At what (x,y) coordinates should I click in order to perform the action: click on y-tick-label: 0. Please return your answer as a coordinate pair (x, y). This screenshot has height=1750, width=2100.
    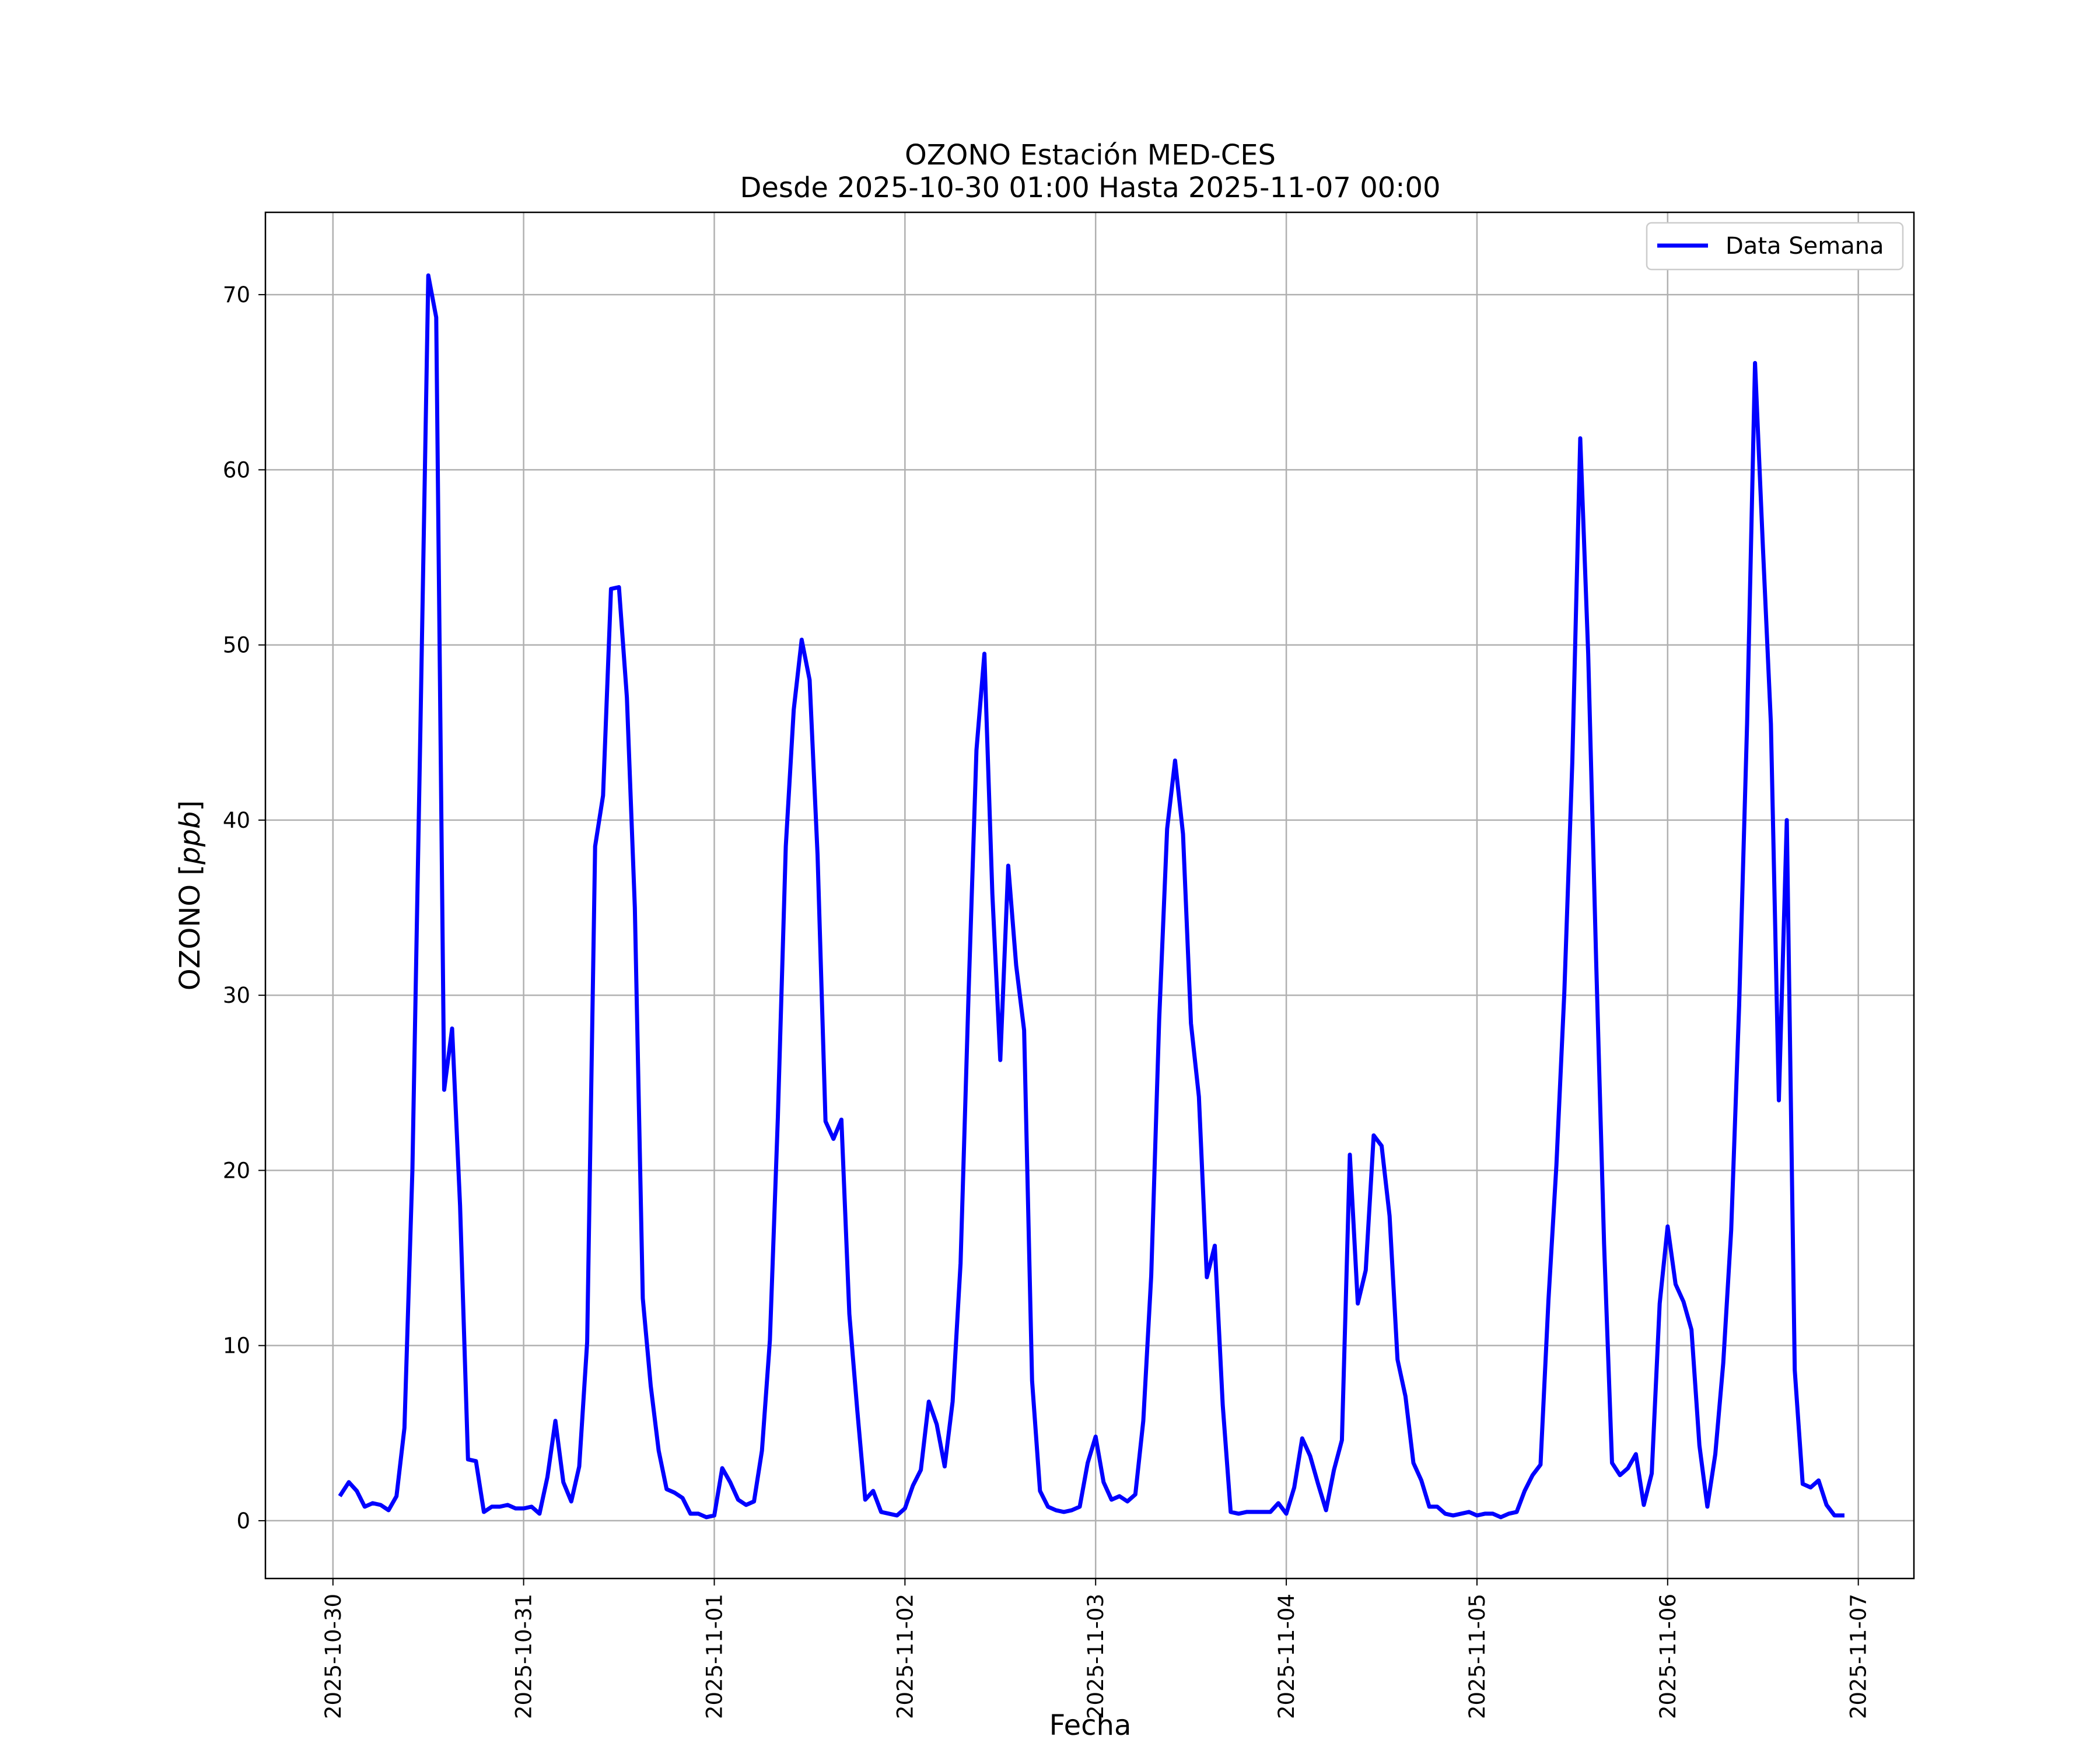
    Looking at the image, I should click on (243, 1521).